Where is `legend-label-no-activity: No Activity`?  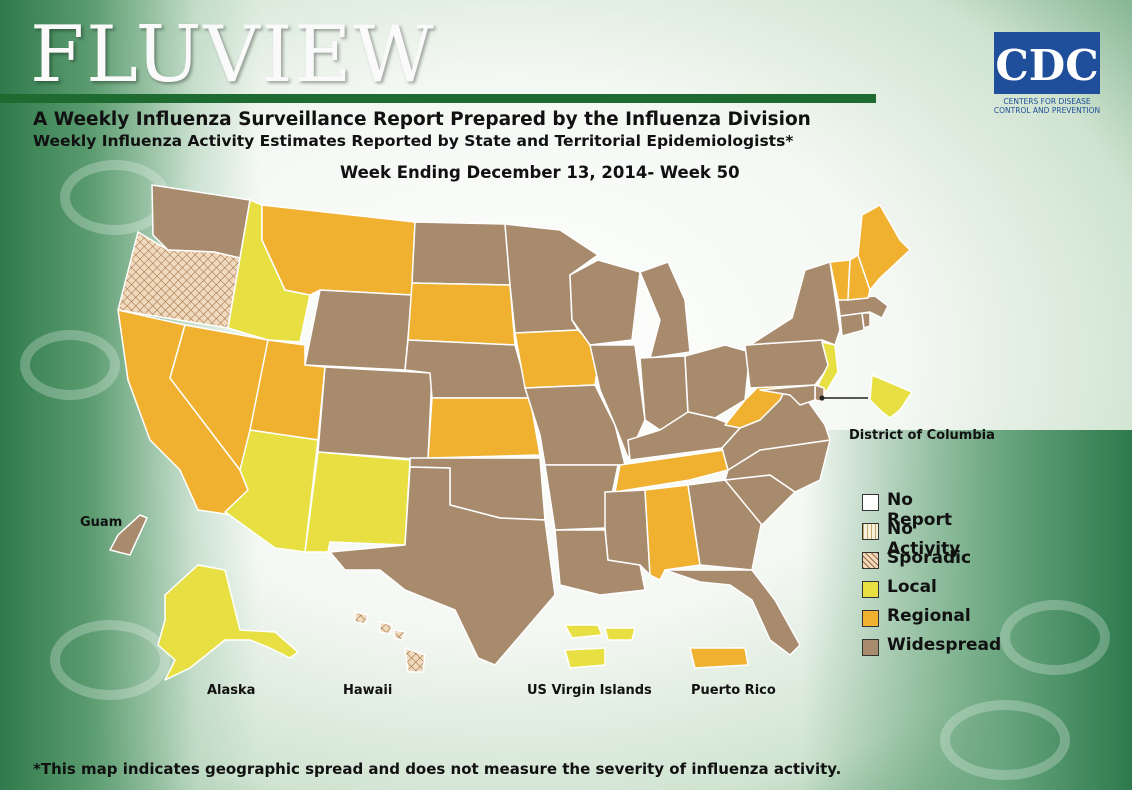
legend-label-no-activity: No Activity is located at coordinates (924, 539).